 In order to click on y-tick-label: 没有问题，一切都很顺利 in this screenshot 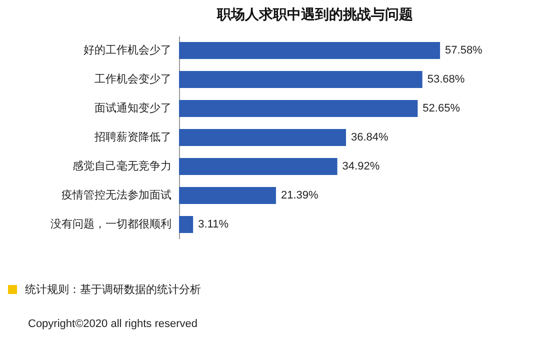, I will do `click(111, 224)`.